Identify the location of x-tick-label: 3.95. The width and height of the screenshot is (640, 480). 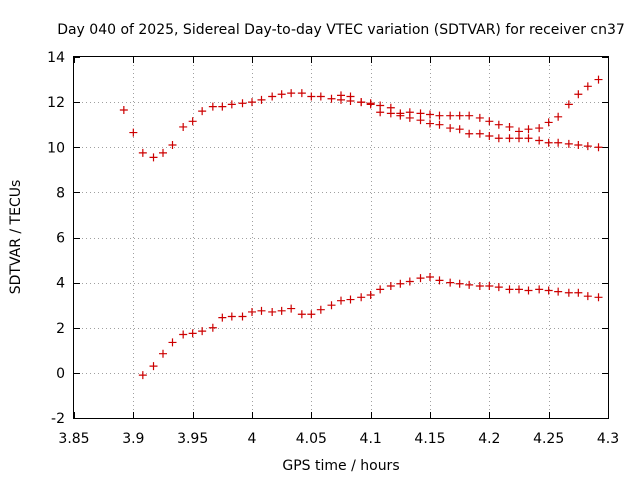
(192, 439).